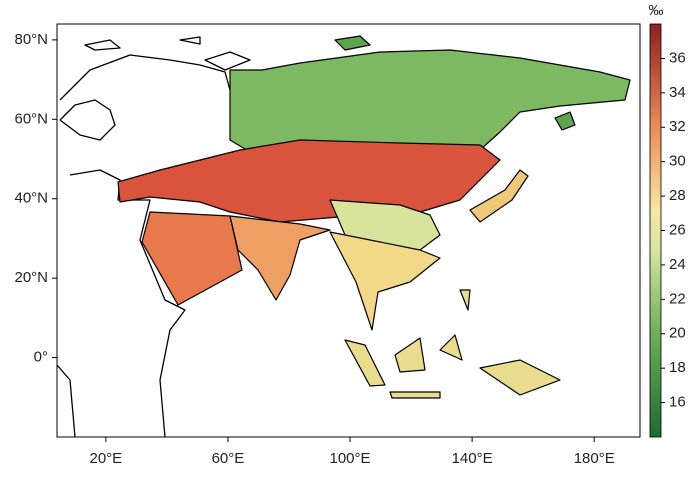 The height and width of the screenshot is (477, 700). I want to click on colorbar-tick-label: 36, so click(677, 57).